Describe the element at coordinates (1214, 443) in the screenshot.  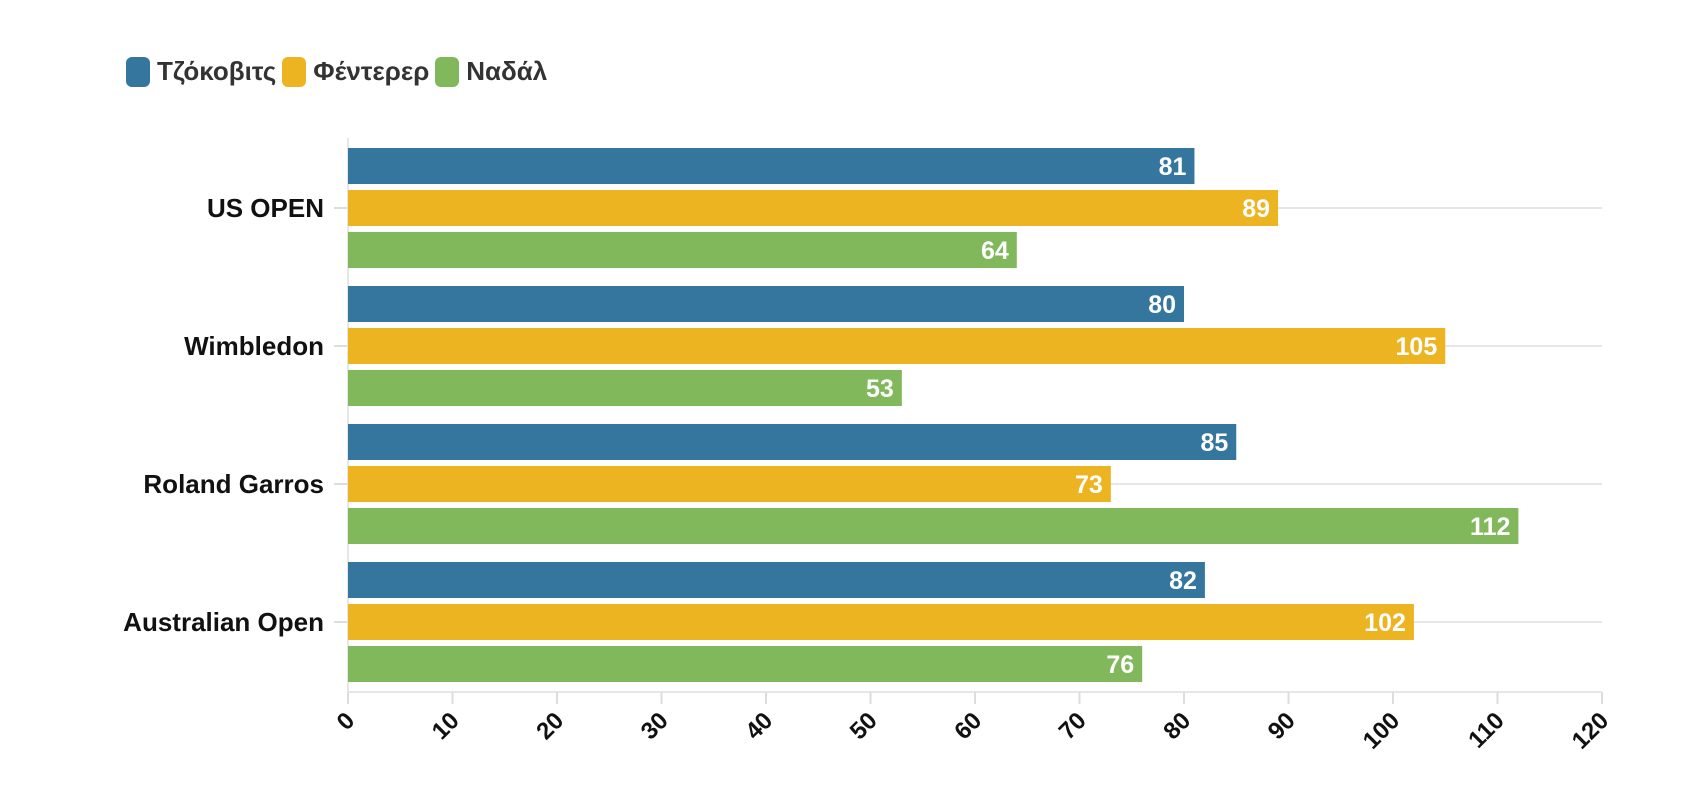
I see `bar-value-label: 85` at that location.